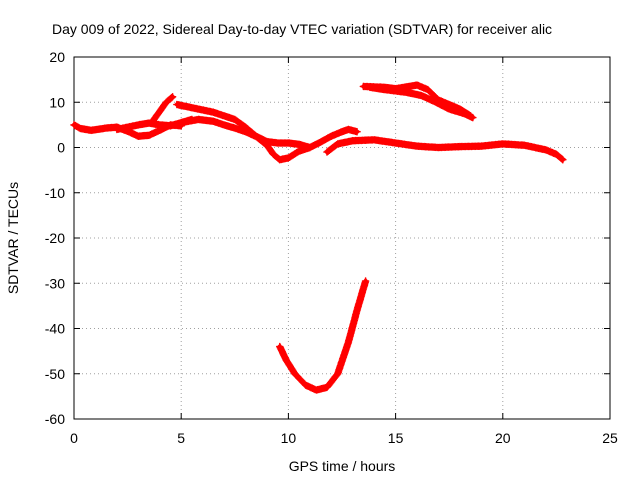 The width and height of the screenshot is (640, 480). I want to click on y-tick-label: 20, so click(57, 57).